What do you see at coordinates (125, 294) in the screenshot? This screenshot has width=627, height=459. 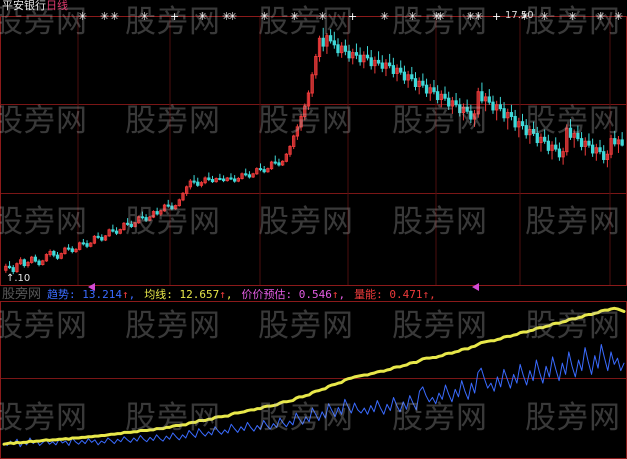 I see `readout-trend-arrow: ↑` at bounding box center [125, 294].